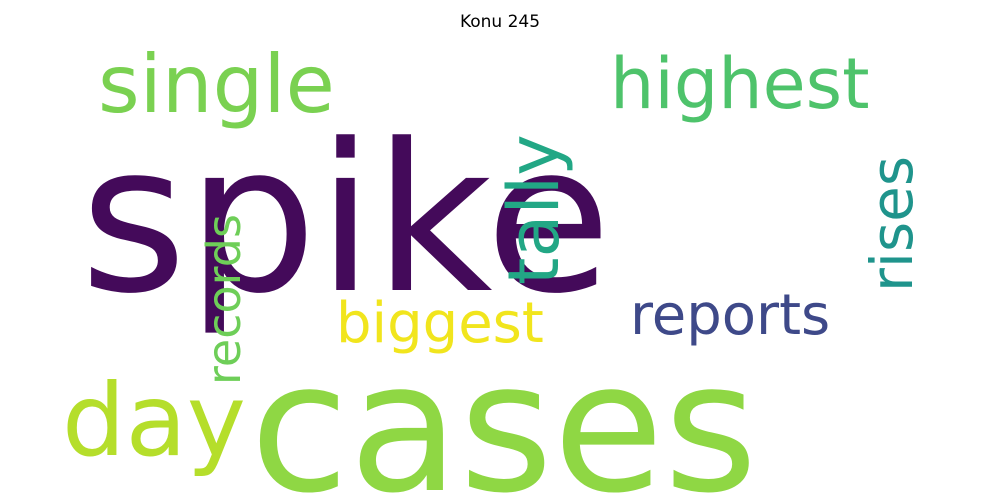  I want to click on word-single: single, so click(216, 84).